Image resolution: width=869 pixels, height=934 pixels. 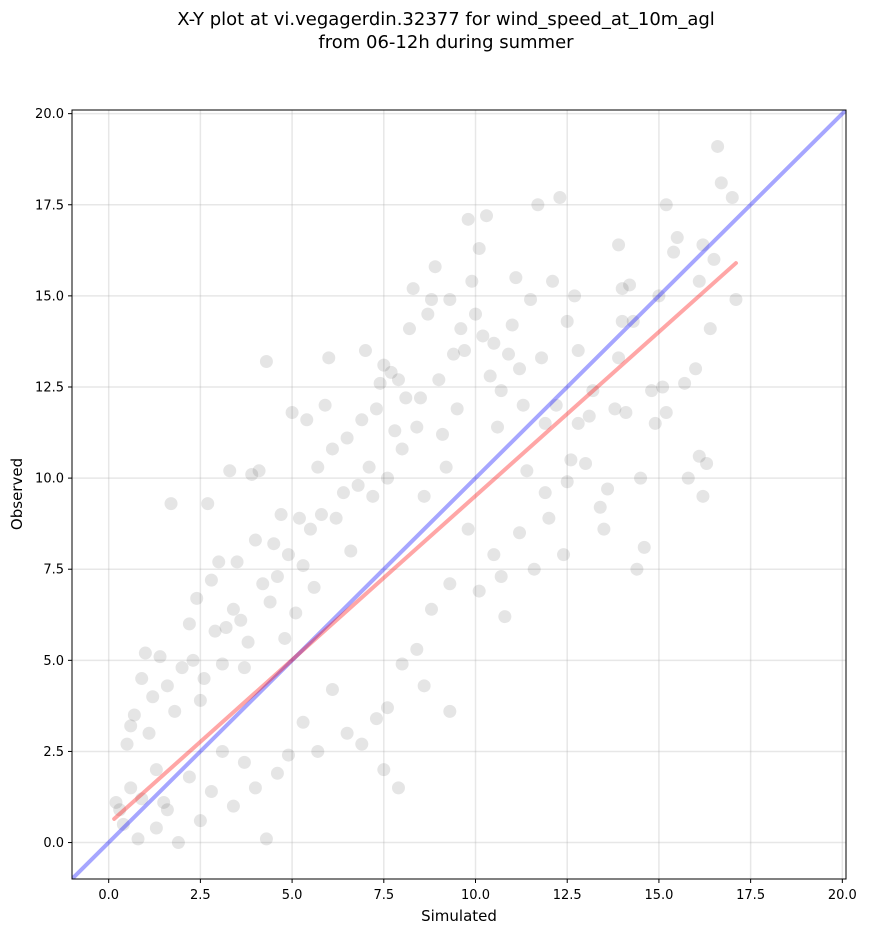 I want to click on x-axis-ticks: 0.0 2.5 5.0 7.5 10.0 12.5 15.0 17.5 20.0, so click(x=477, y=891).